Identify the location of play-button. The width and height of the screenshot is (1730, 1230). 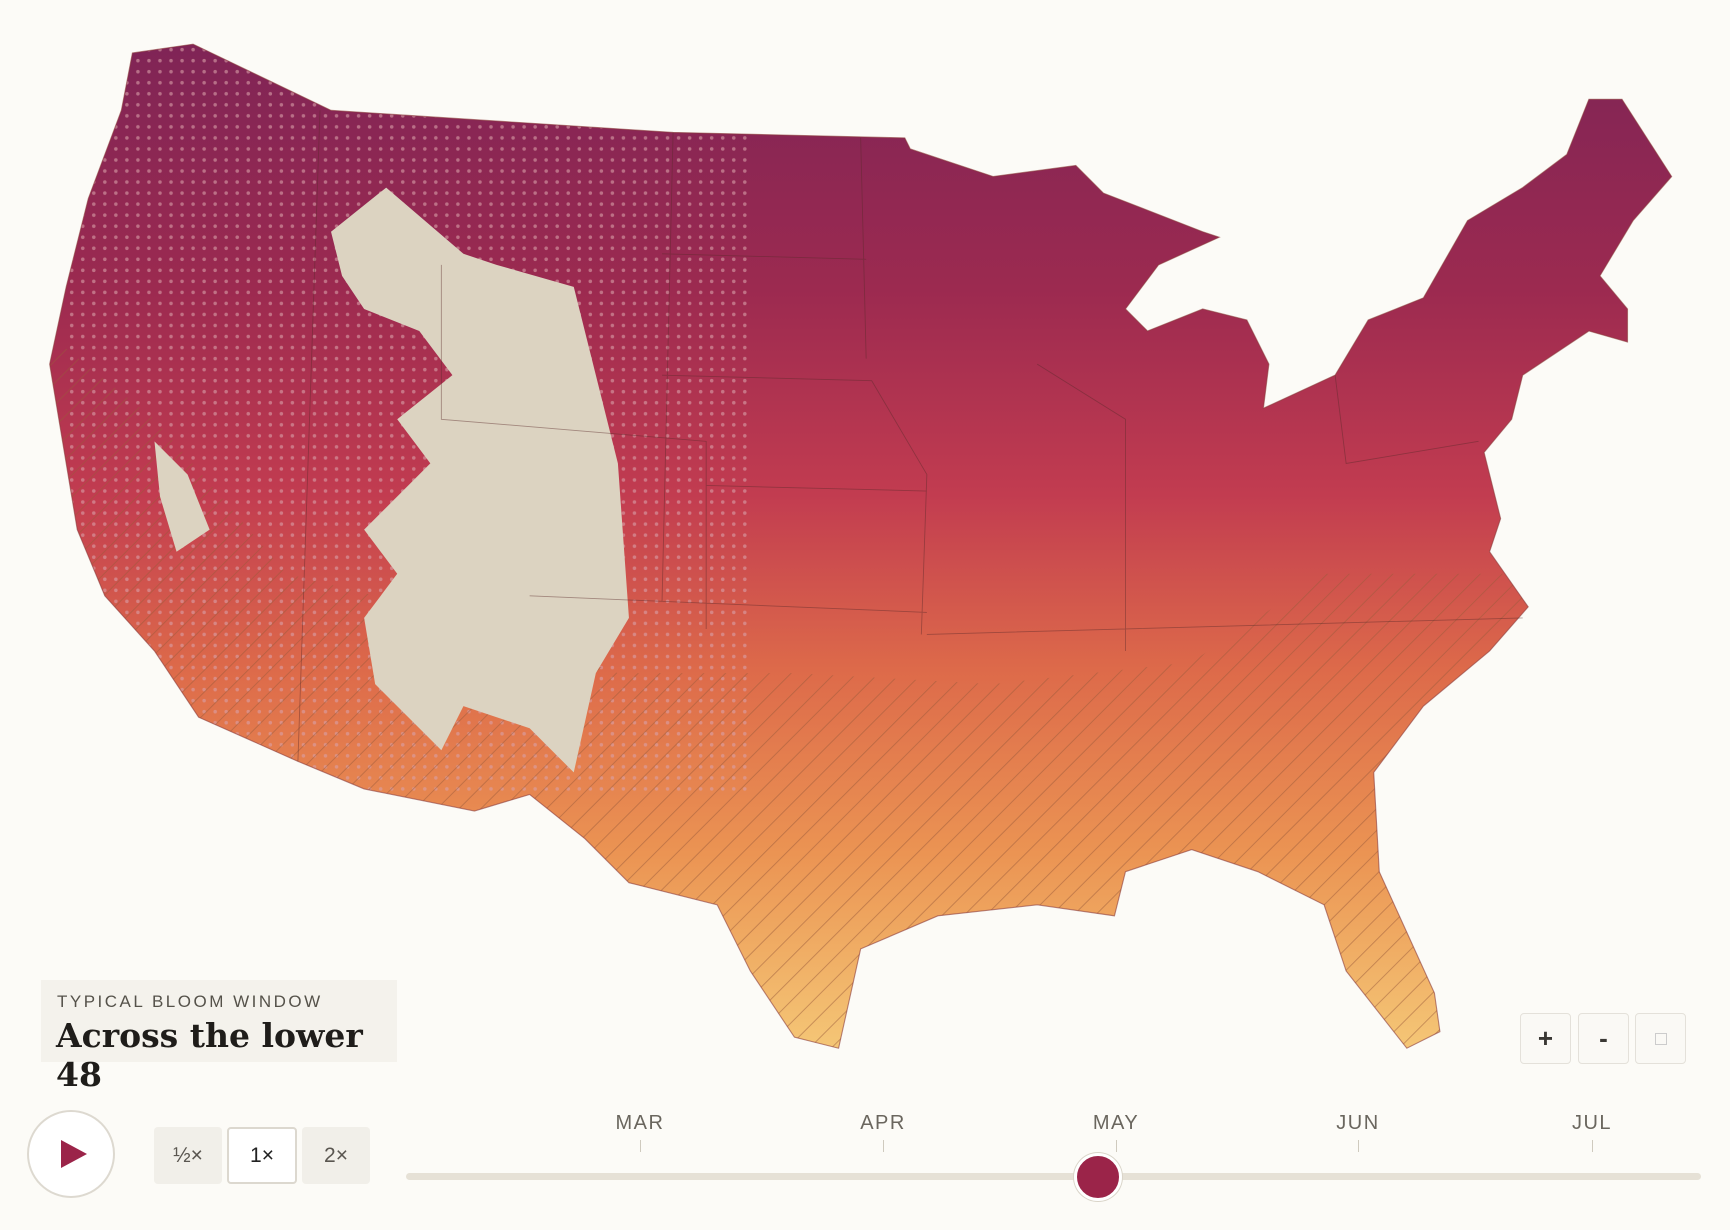
(71, 1154).